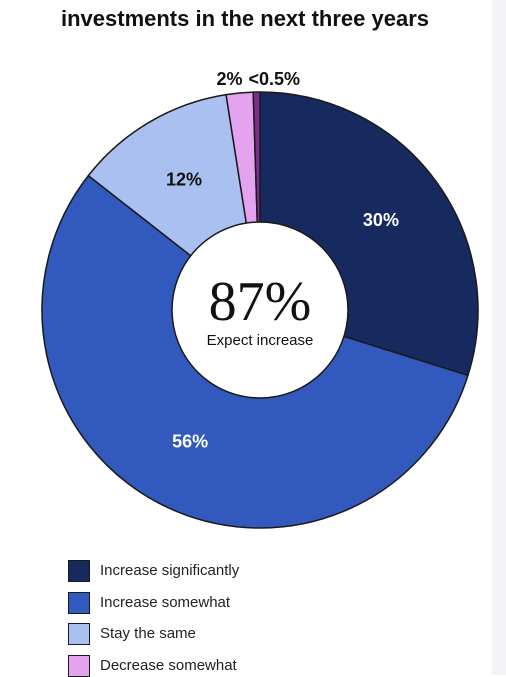  I want to click on slice-value-label: 30%, so click(381, 220).